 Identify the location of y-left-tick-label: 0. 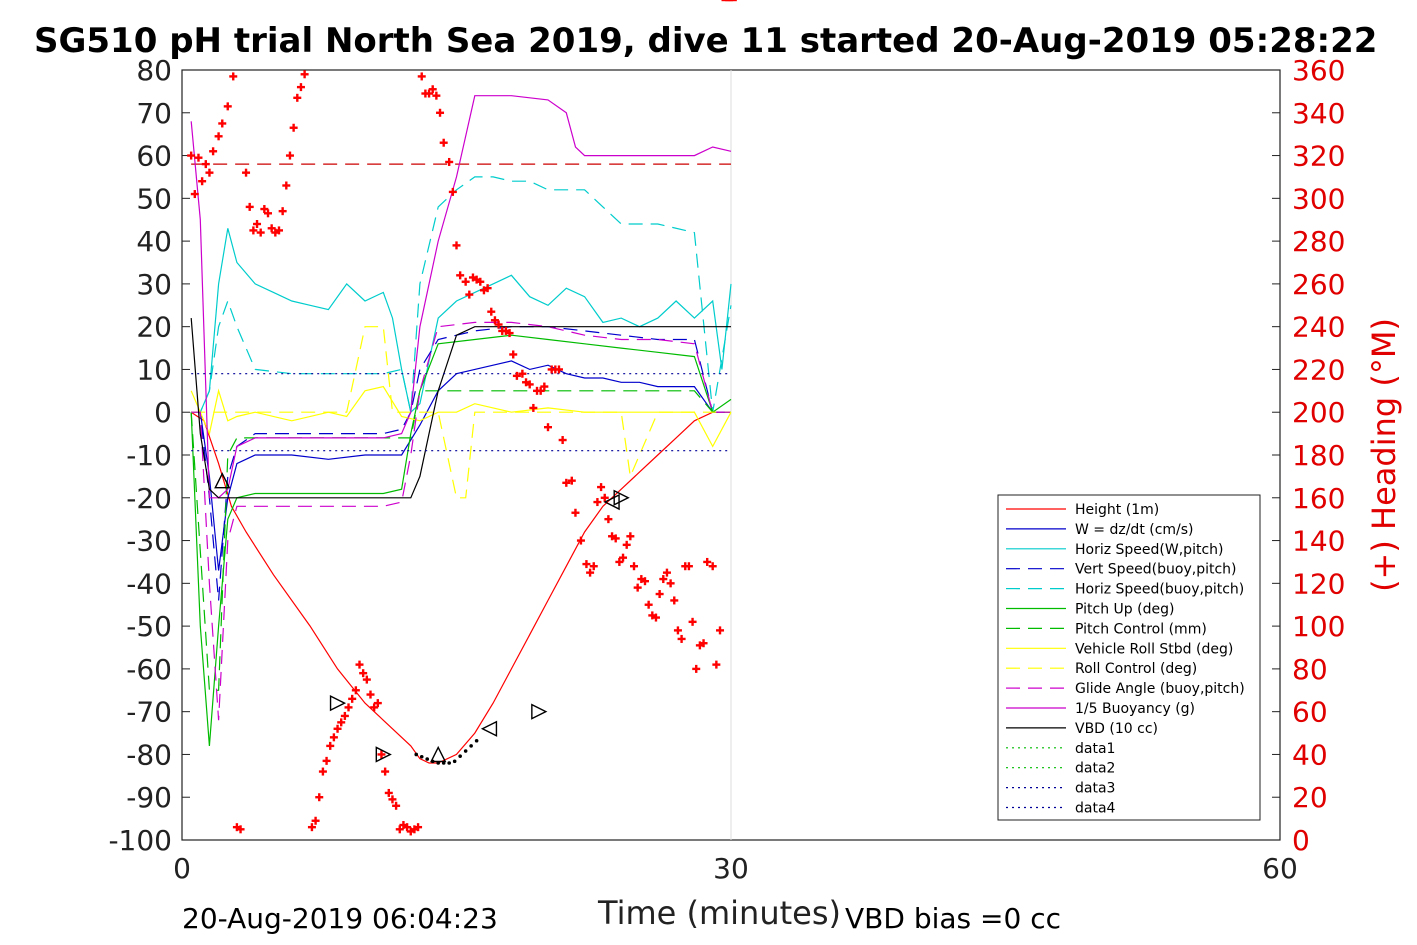
(163, 412).